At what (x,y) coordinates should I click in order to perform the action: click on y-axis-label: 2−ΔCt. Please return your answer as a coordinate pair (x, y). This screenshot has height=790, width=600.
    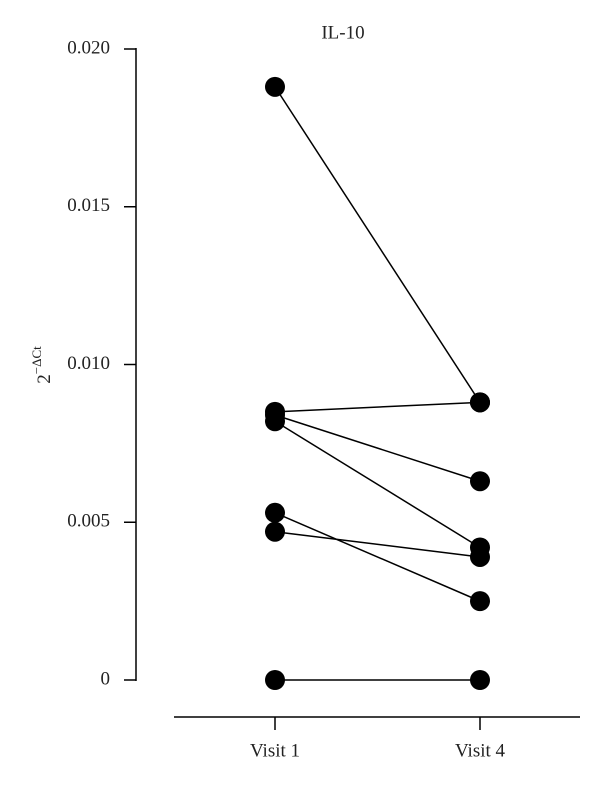
    Looking at the image, I should click on (42, 365).